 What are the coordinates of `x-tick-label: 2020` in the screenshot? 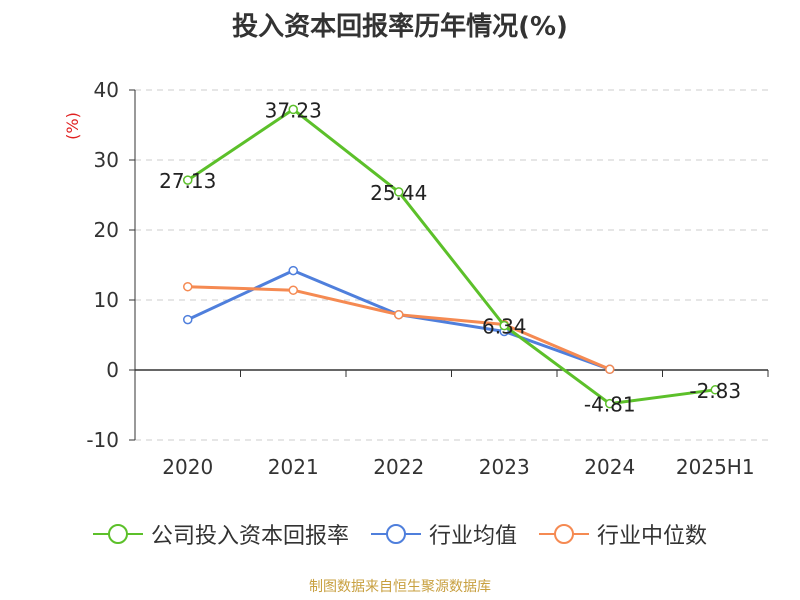 It's located at (187, 467).